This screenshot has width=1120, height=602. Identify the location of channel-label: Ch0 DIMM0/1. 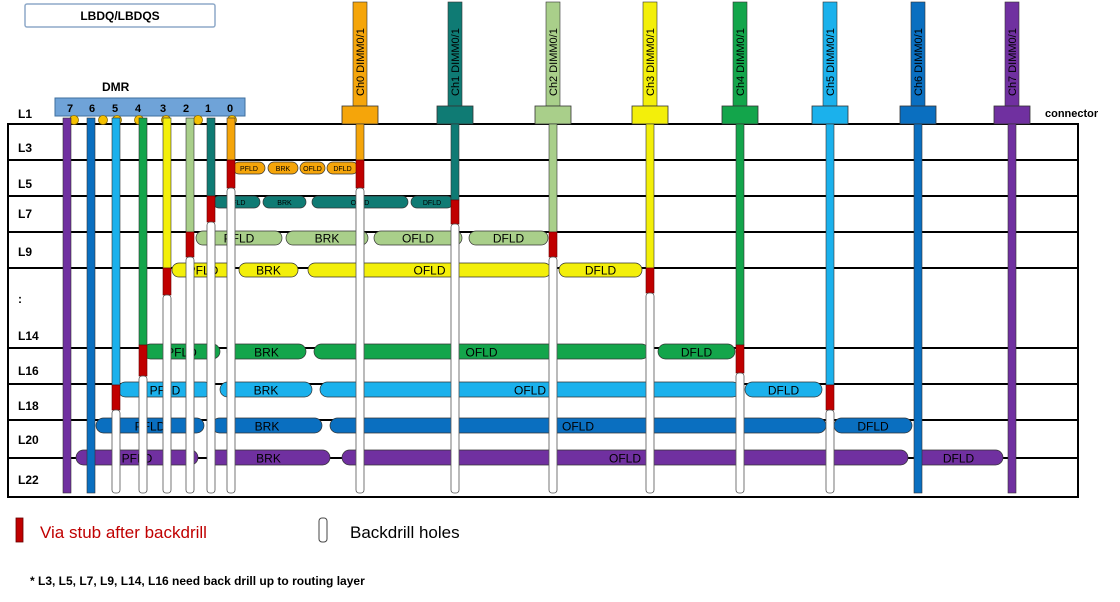
(361, 62).